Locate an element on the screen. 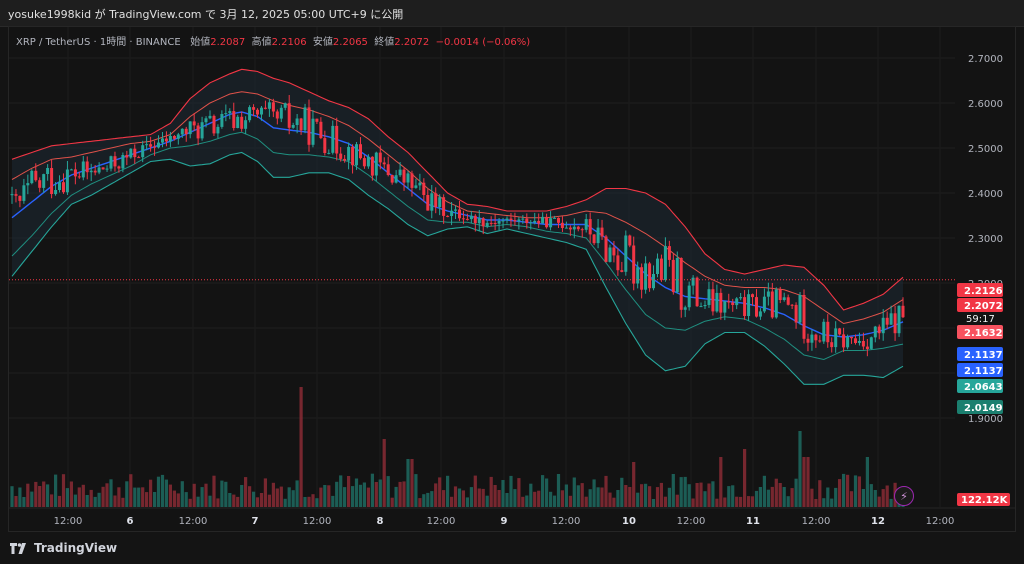 The width and height of the screenshot is (1024, 564). symbol-label: XRP / TetherUS · 1時間 · BINANCE is located at coordinates (98, 42).